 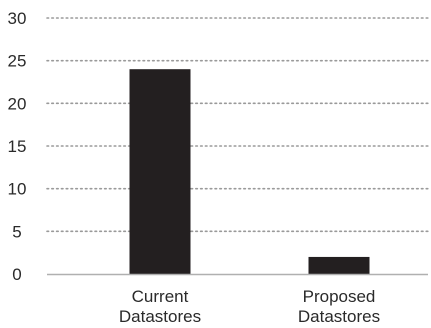 I want to click on y-axis-tick-labels: 0 5 10 15 20 25 30, so click(x=17, y=146).